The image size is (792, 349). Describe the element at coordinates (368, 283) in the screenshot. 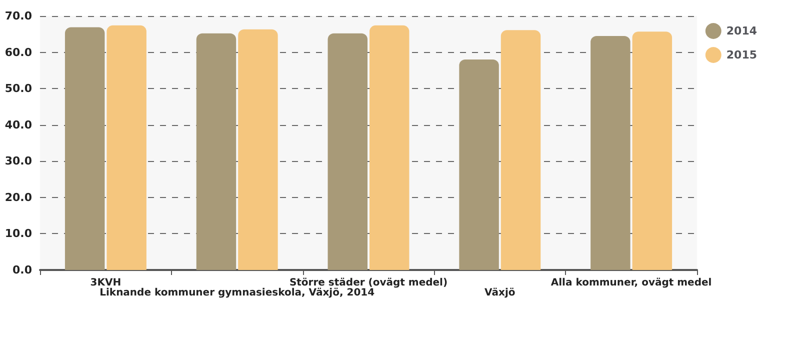

I see `x-tick-label: Större städer (ovägt medel)` at that location.